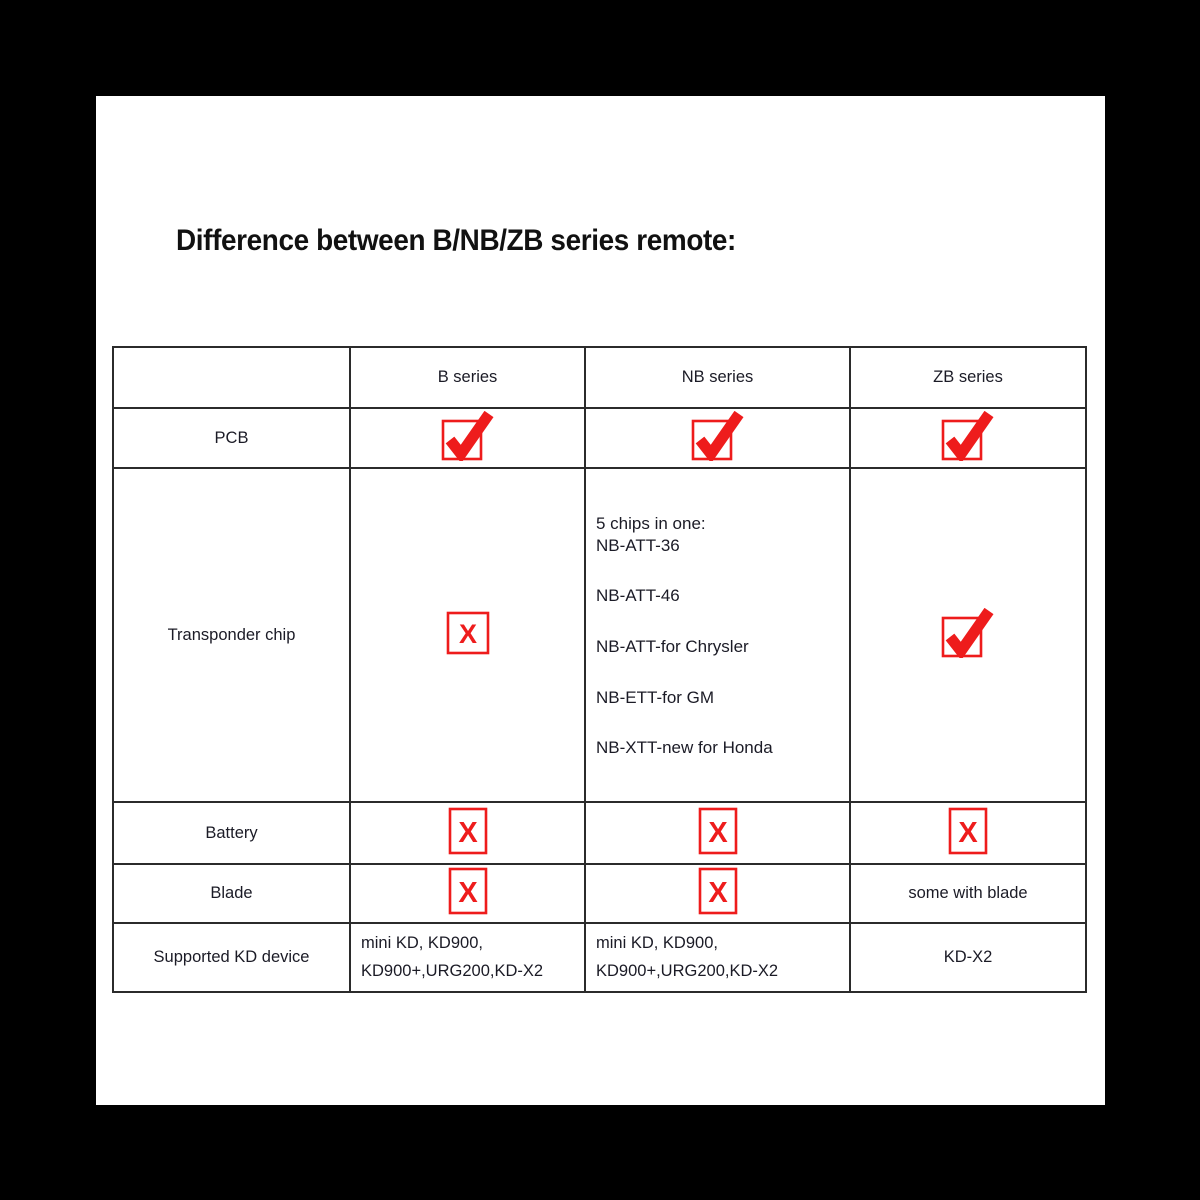 The image size is (1200, 1200). I want to click on header-b-series: B series, so click(467, 377).